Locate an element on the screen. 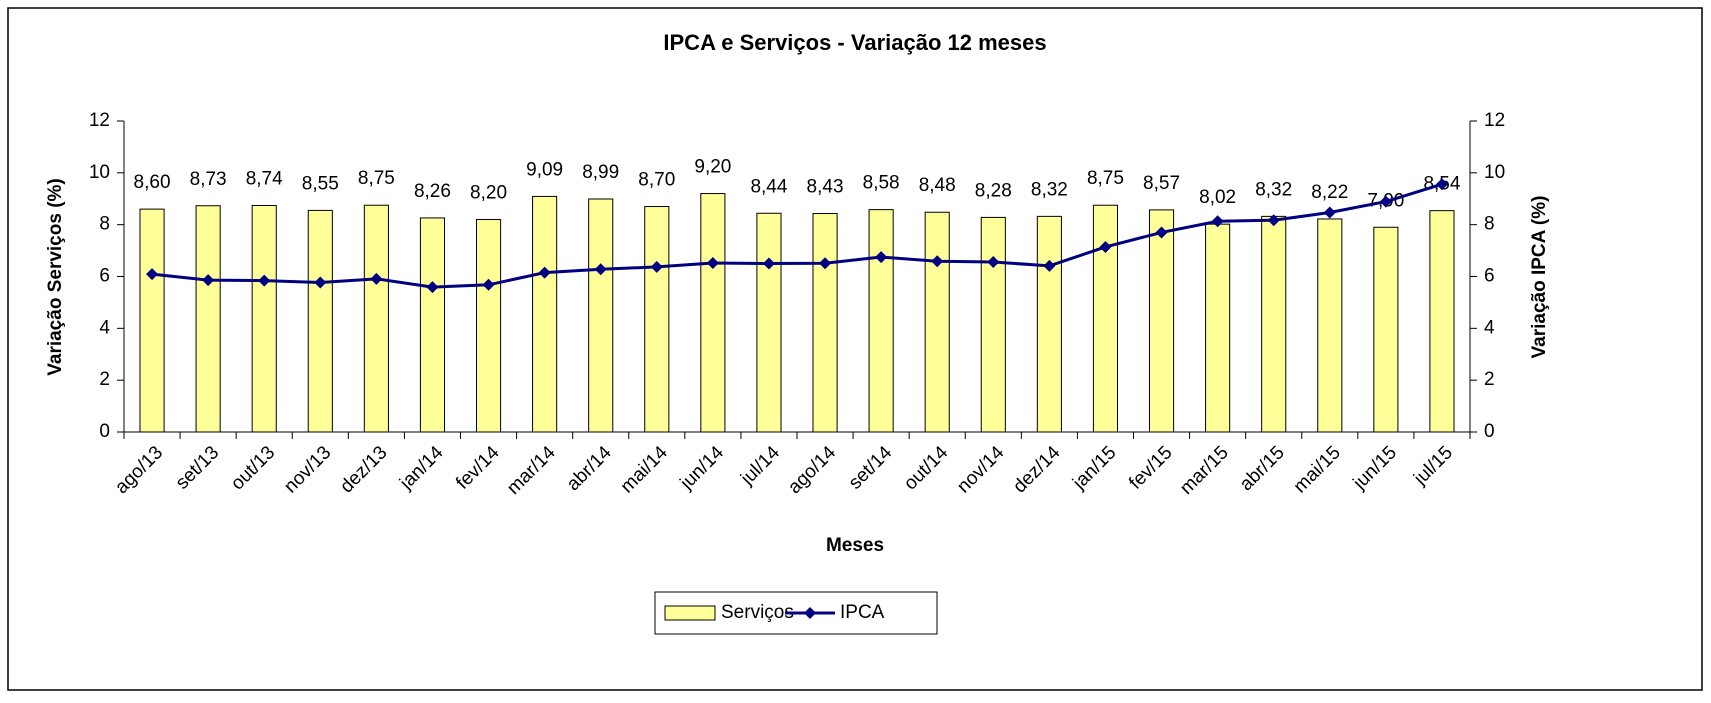 This screenshot has height=703, width=1711. data-label: 9,09 is located at coordinates (544, 169).